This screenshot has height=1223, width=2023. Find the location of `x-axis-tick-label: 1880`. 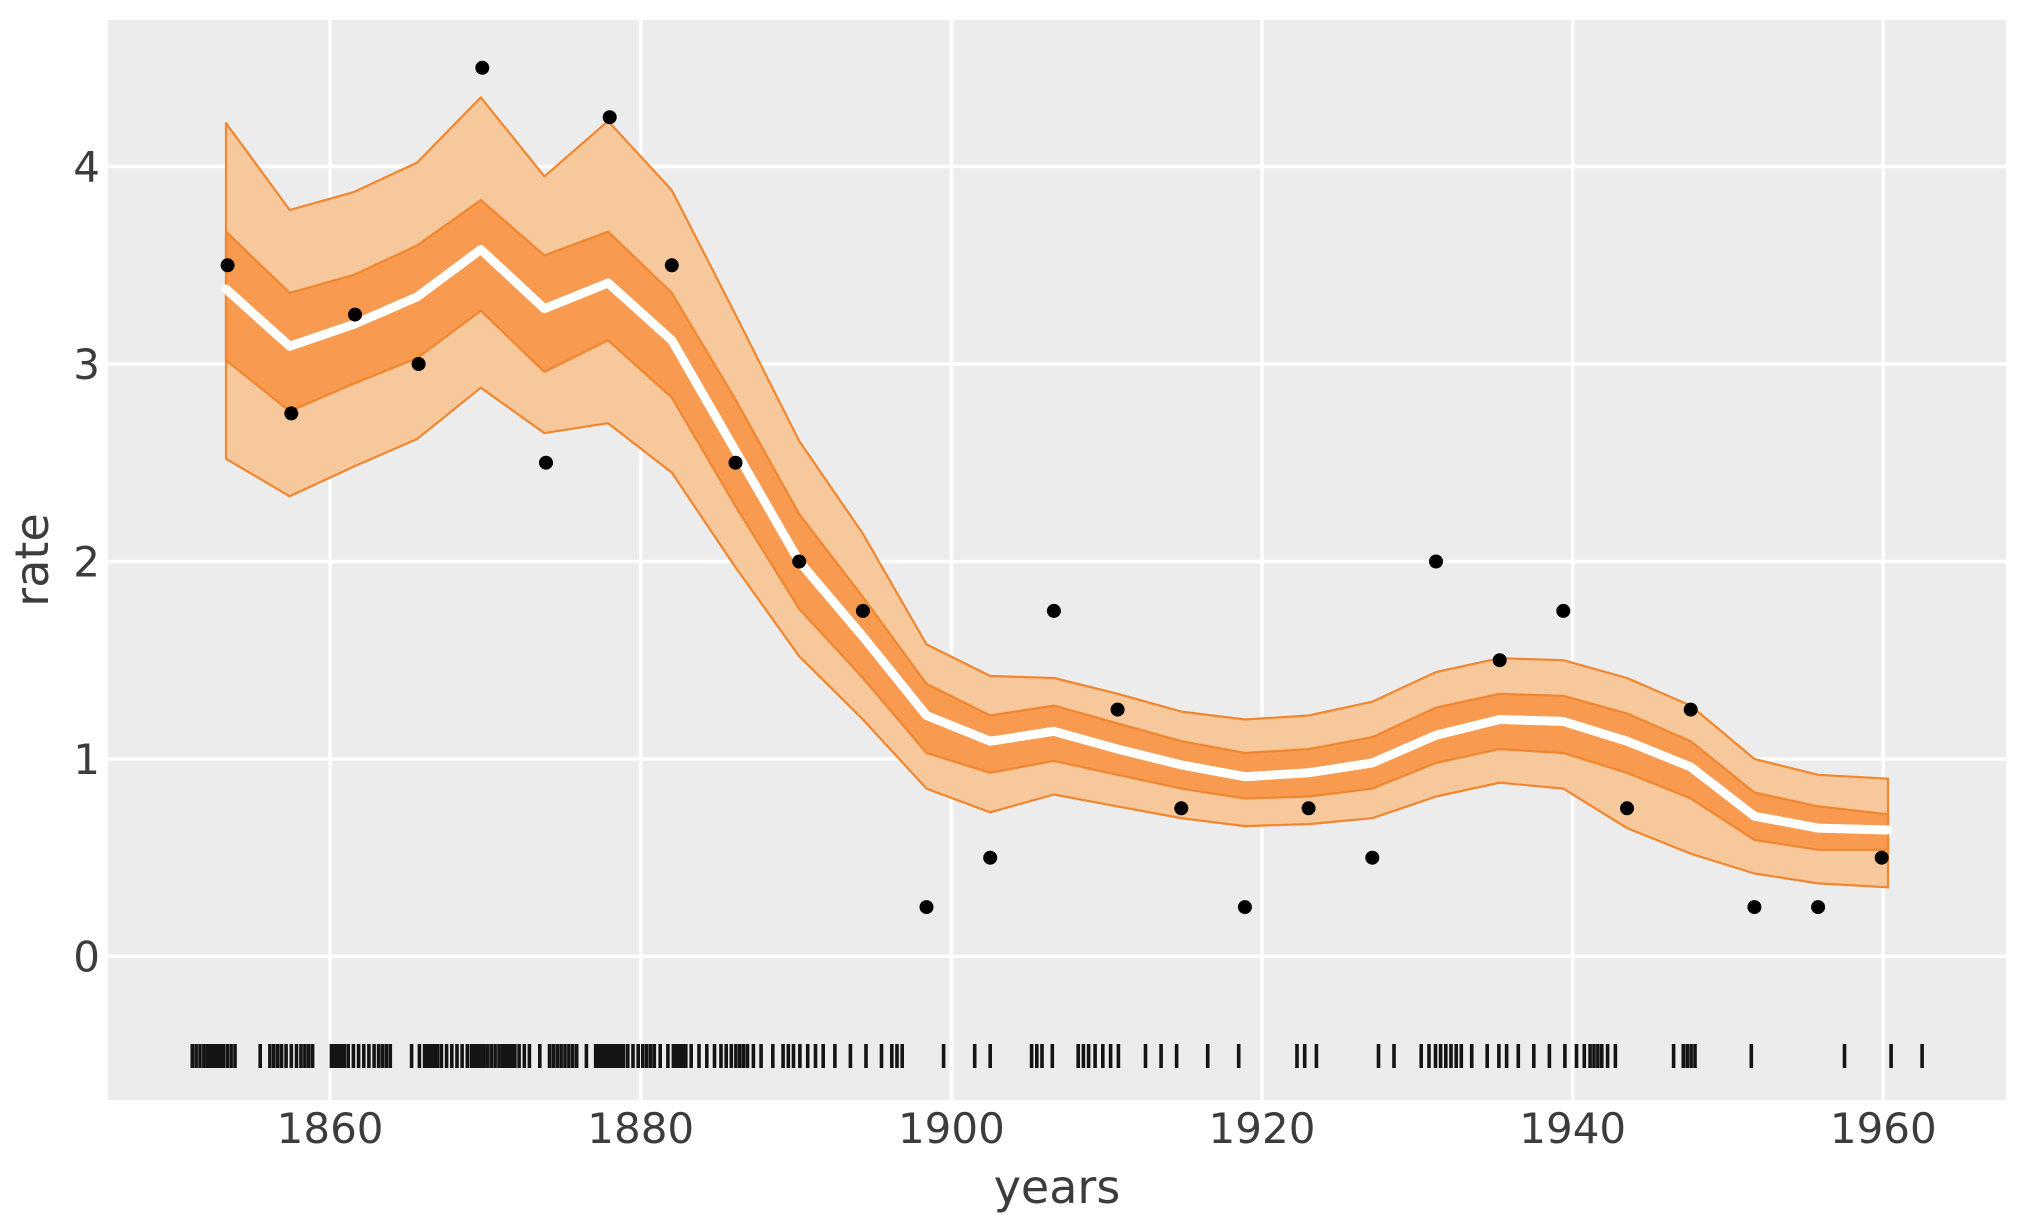

x-axis-tick-label: 1880 is located at coordinates (640, 1128).